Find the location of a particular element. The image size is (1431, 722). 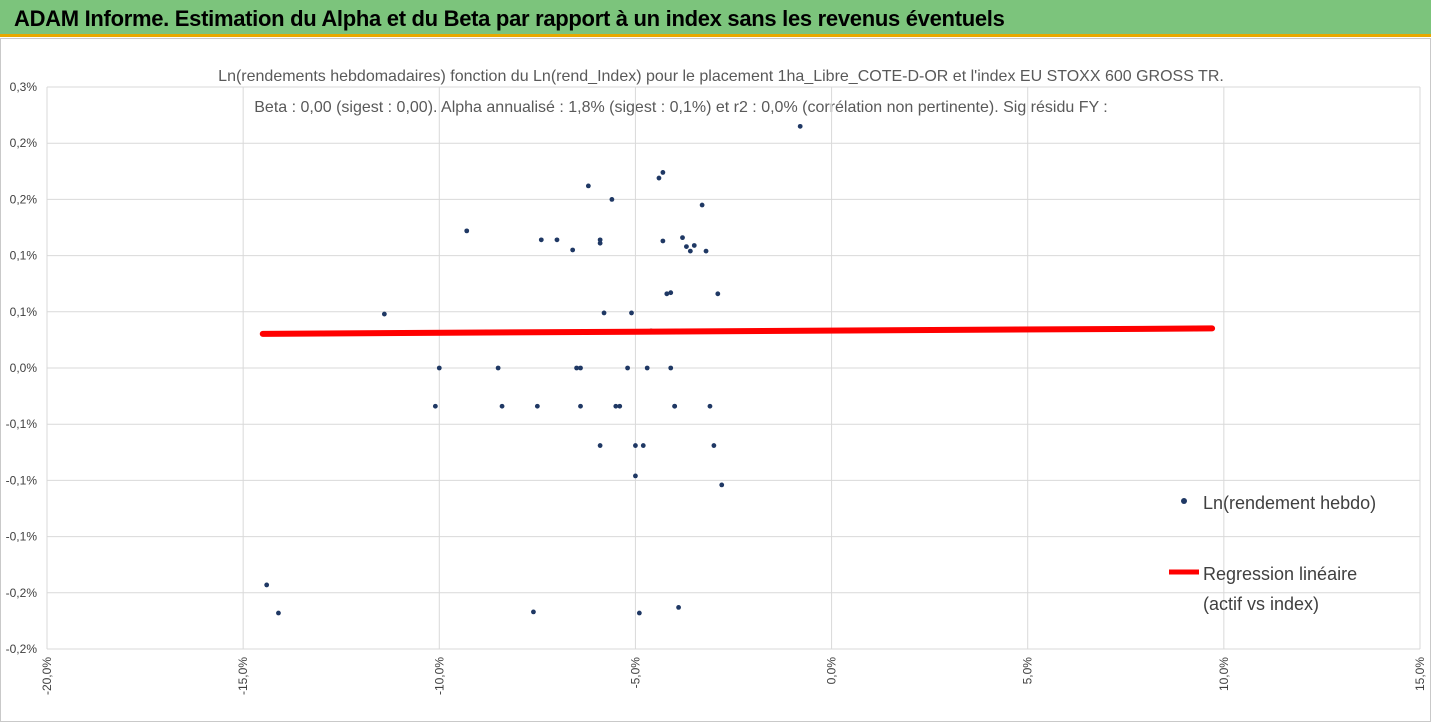

x-tick-label: 0,0% is located at coordinates (832, 671).